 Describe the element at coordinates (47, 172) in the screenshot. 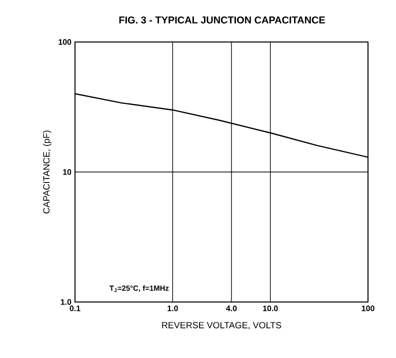

I see `y-axis-title: CAPACITANCE, (pF)` at that location.